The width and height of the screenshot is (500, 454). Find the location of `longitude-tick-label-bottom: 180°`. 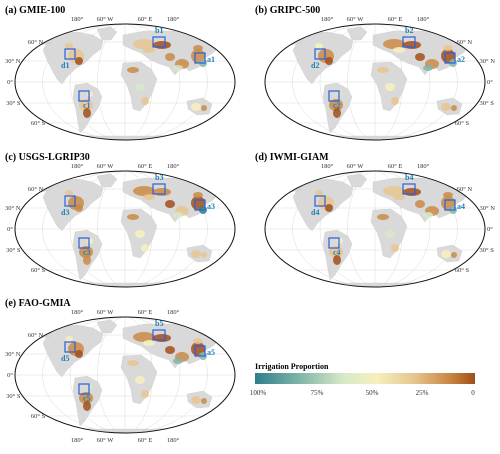

longitude-tick-label-bottom: 180° is located at coordinates (173, 440).